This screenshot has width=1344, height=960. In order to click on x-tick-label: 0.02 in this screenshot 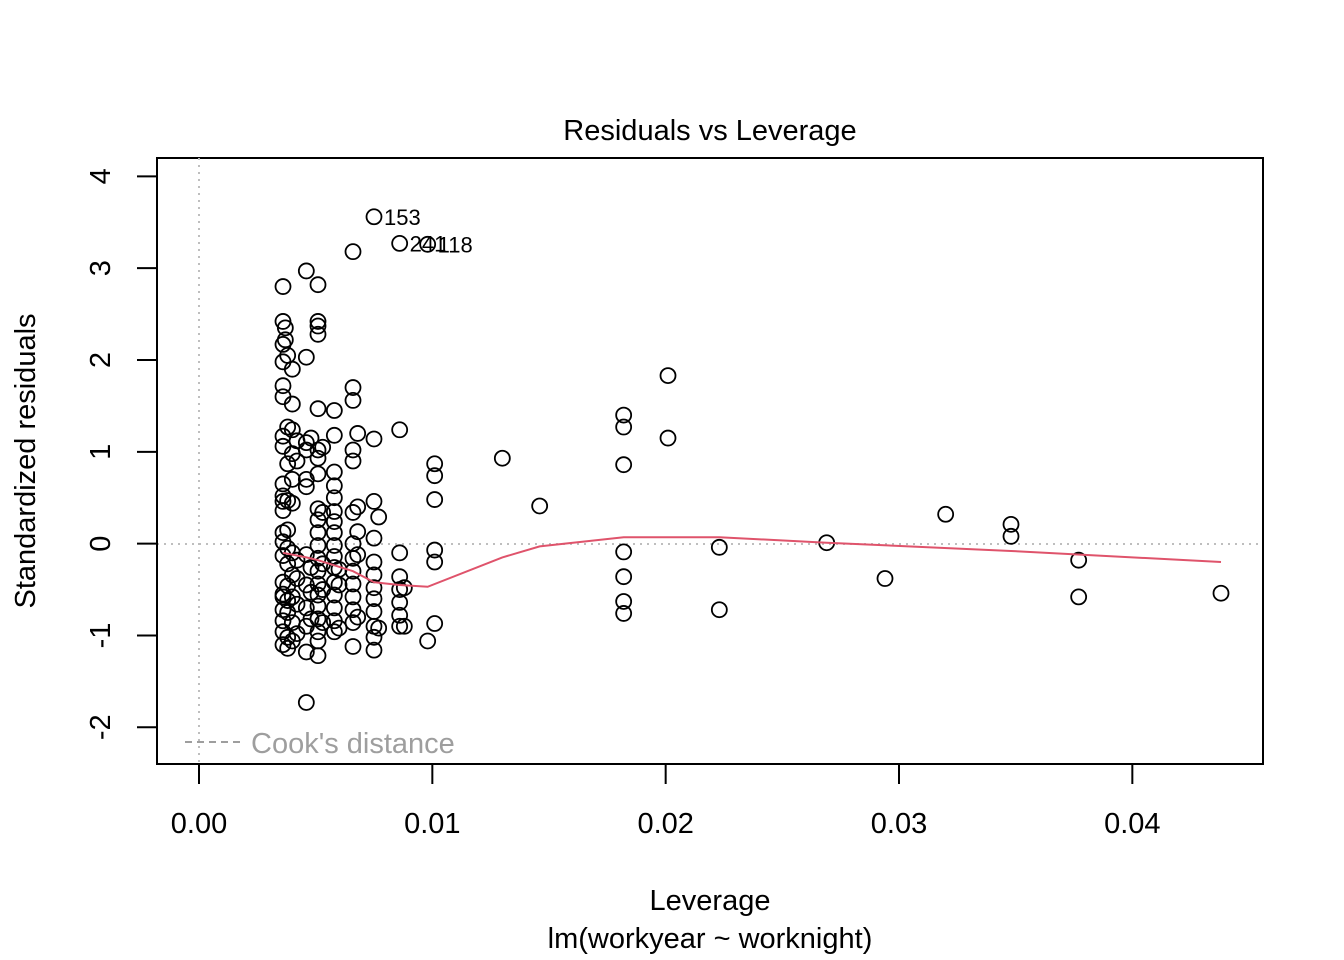, I will do `click(665, 824)`.